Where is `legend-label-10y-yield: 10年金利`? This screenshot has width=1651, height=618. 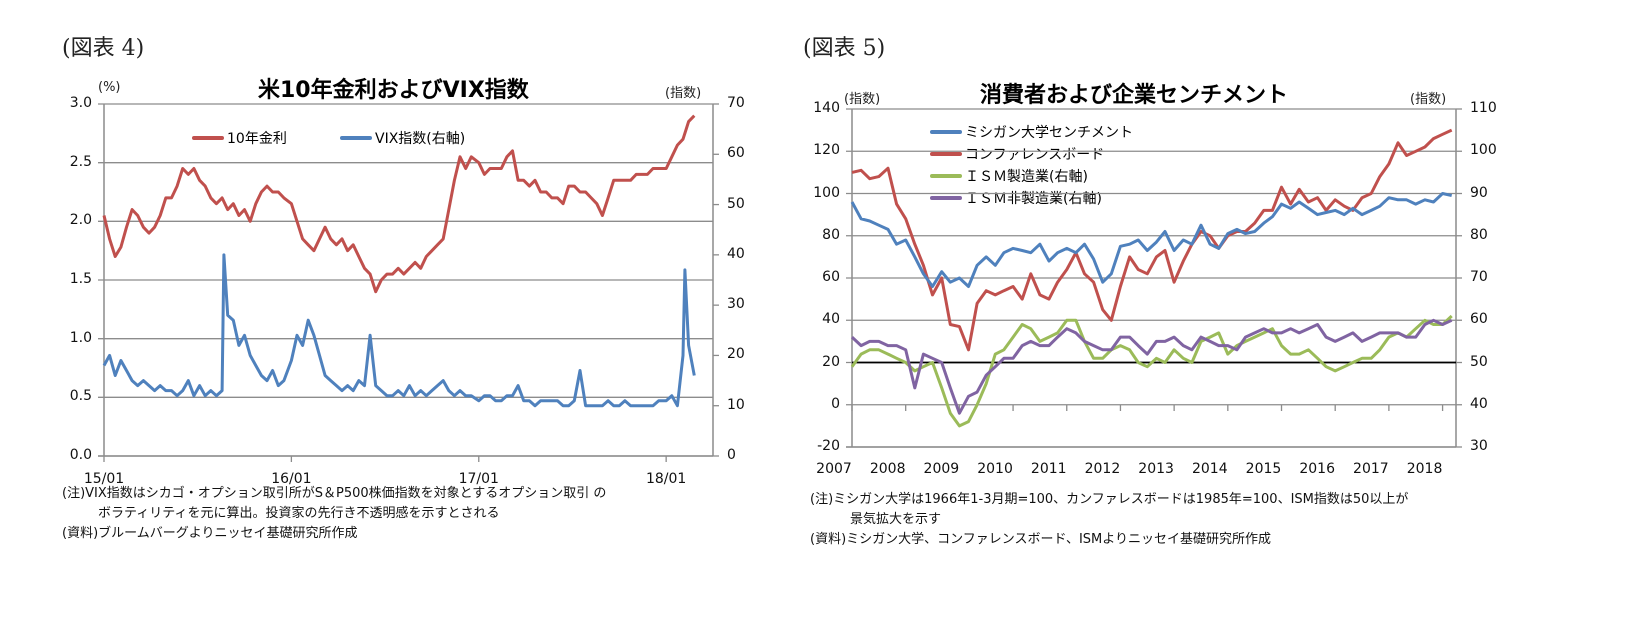
legend-label-10y-yield: 10年金利 is located at coordinates (257, 139).